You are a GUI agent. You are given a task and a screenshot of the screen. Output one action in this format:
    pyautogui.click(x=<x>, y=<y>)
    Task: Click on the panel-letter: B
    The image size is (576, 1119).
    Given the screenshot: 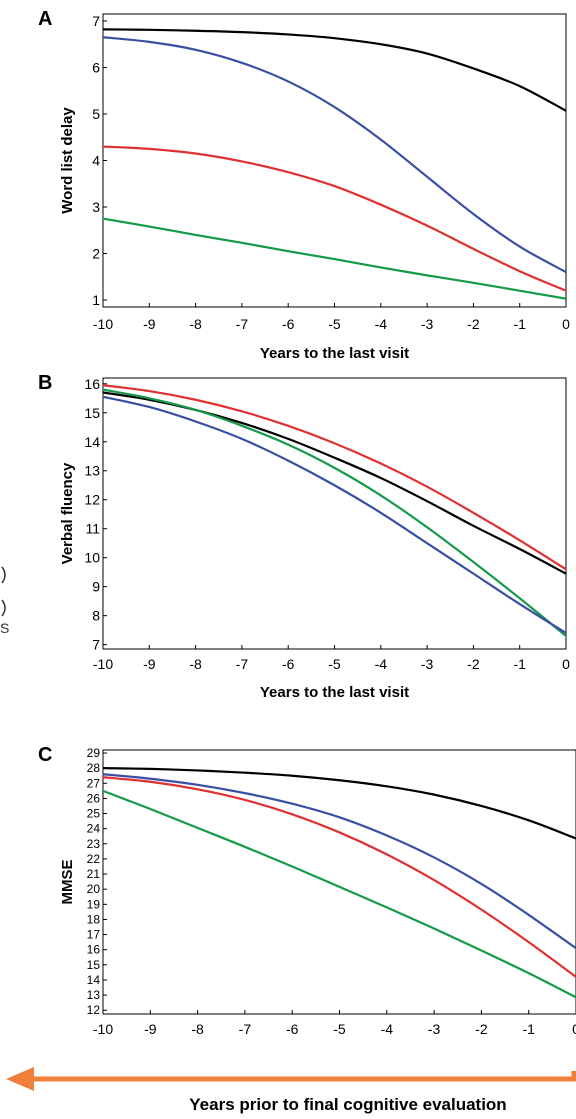 What is the action you would take?
    pyautogui.click(x=45, y=383)
    